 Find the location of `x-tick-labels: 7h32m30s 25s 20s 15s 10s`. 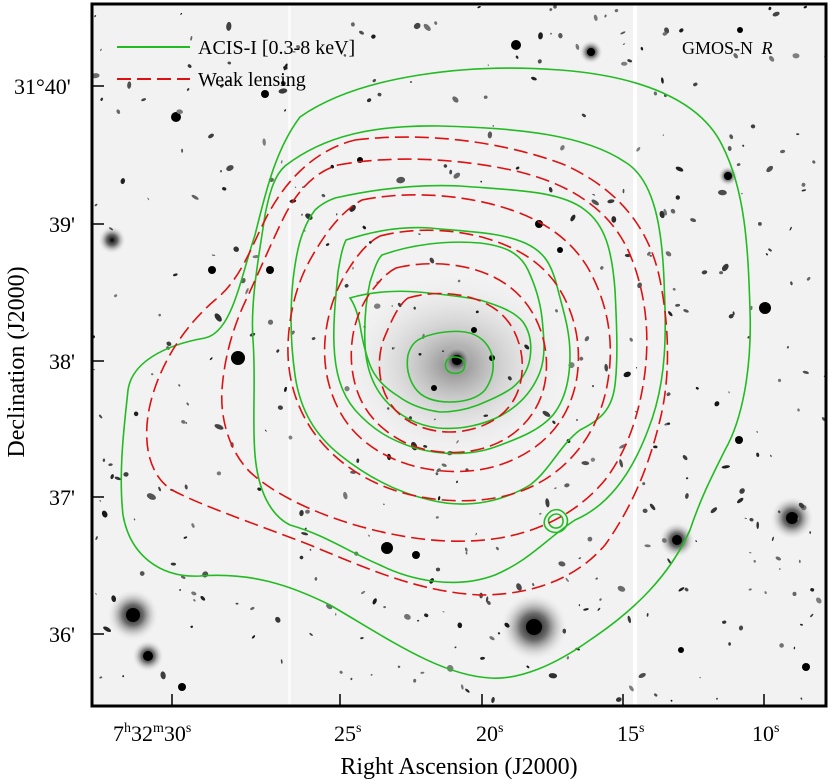

x-tick-labels: 7h32m30s 25s 20s 15s 10s is located at coordinates (446, 733).